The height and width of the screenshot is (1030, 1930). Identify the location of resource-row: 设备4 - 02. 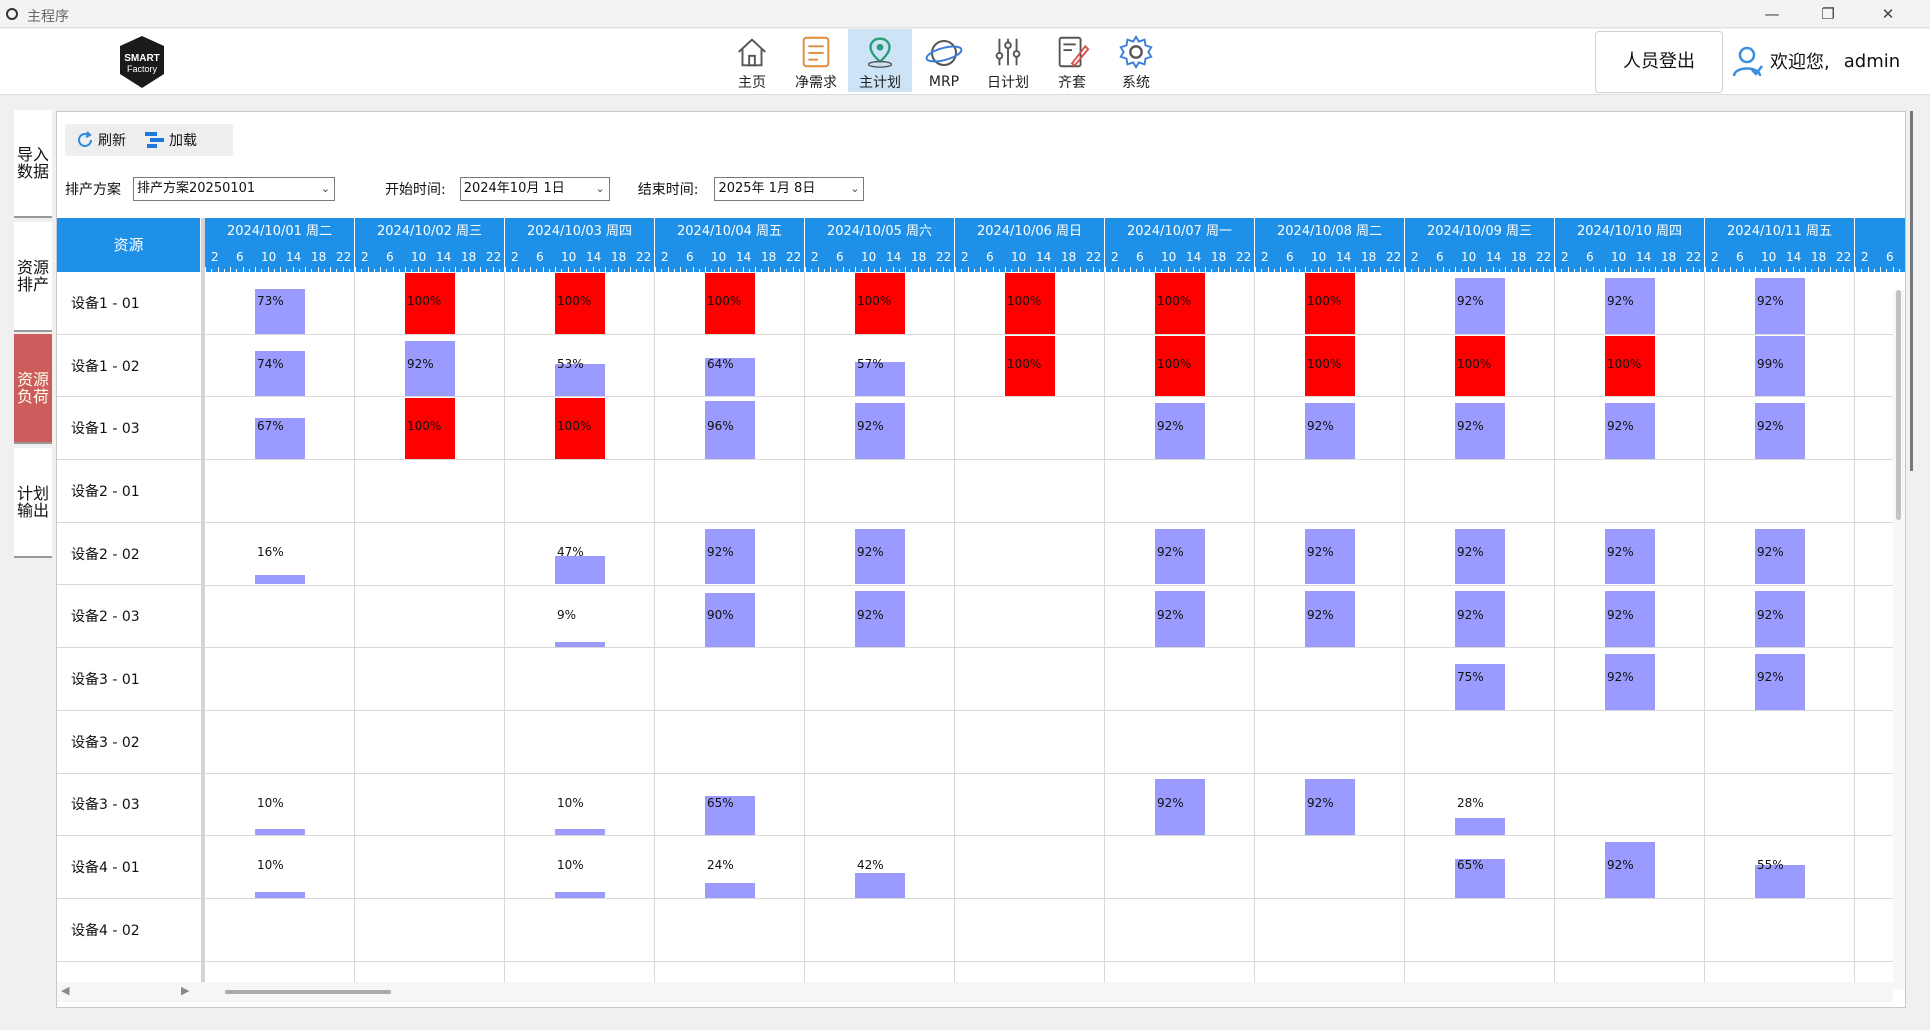
(129, 930).